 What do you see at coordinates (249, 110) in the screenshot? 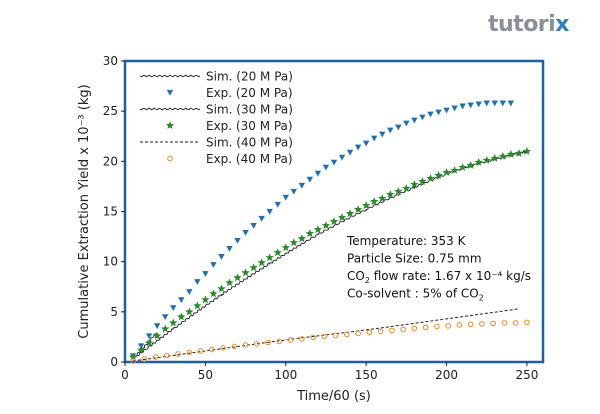
I see `legend-entry: Sim. (30 M Pa)` at bounding box center [249, 110].